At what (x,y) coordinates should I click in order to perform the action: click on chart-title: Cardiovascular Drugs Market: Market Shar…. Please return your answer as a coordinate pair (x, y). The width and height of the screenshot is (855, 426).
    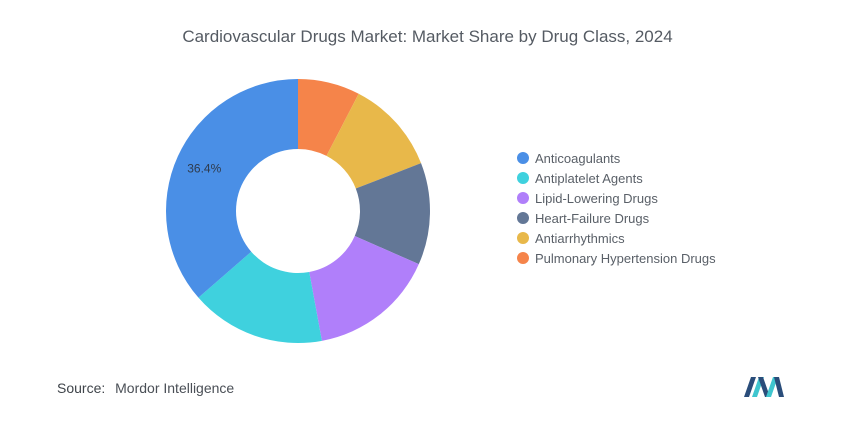
    Looking at the image, I should click on (427, 36).